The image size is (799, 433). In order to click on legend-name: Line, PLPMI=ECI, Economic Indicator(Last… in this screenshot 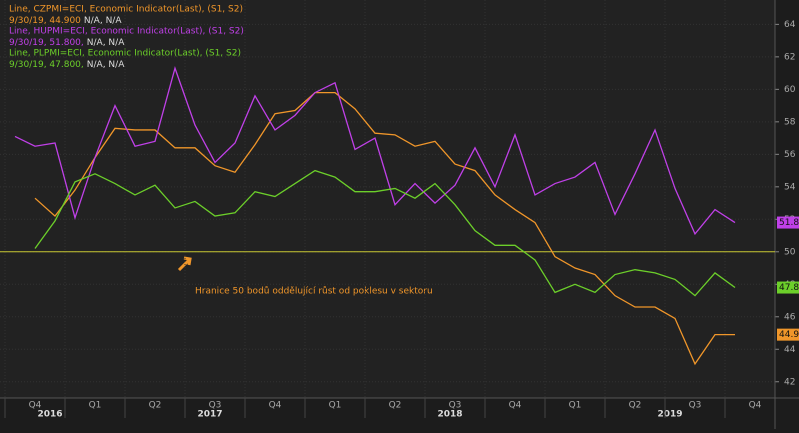, I will do `click(125, 54)`.